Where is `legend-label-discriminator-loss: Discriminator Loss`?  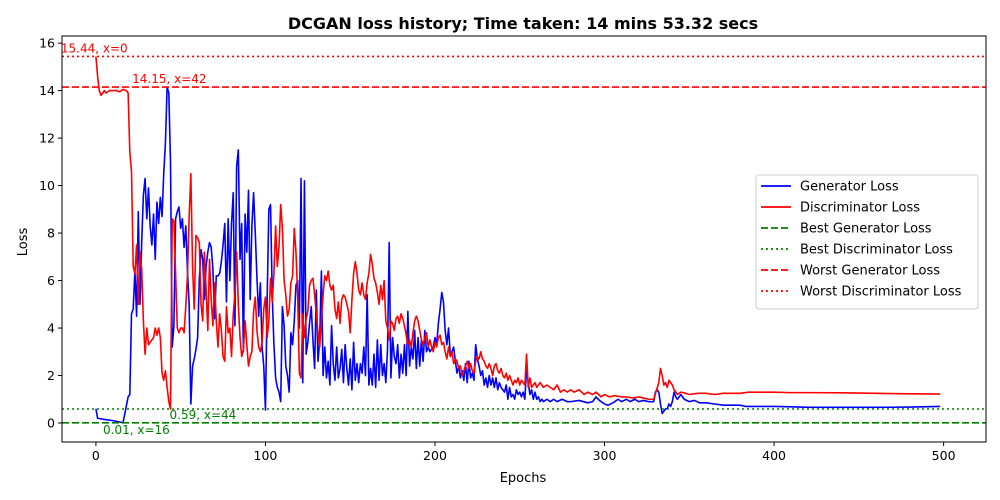 legend-label-discriminator-loss: Discriminator Loss is located at coordinates (860, 208).